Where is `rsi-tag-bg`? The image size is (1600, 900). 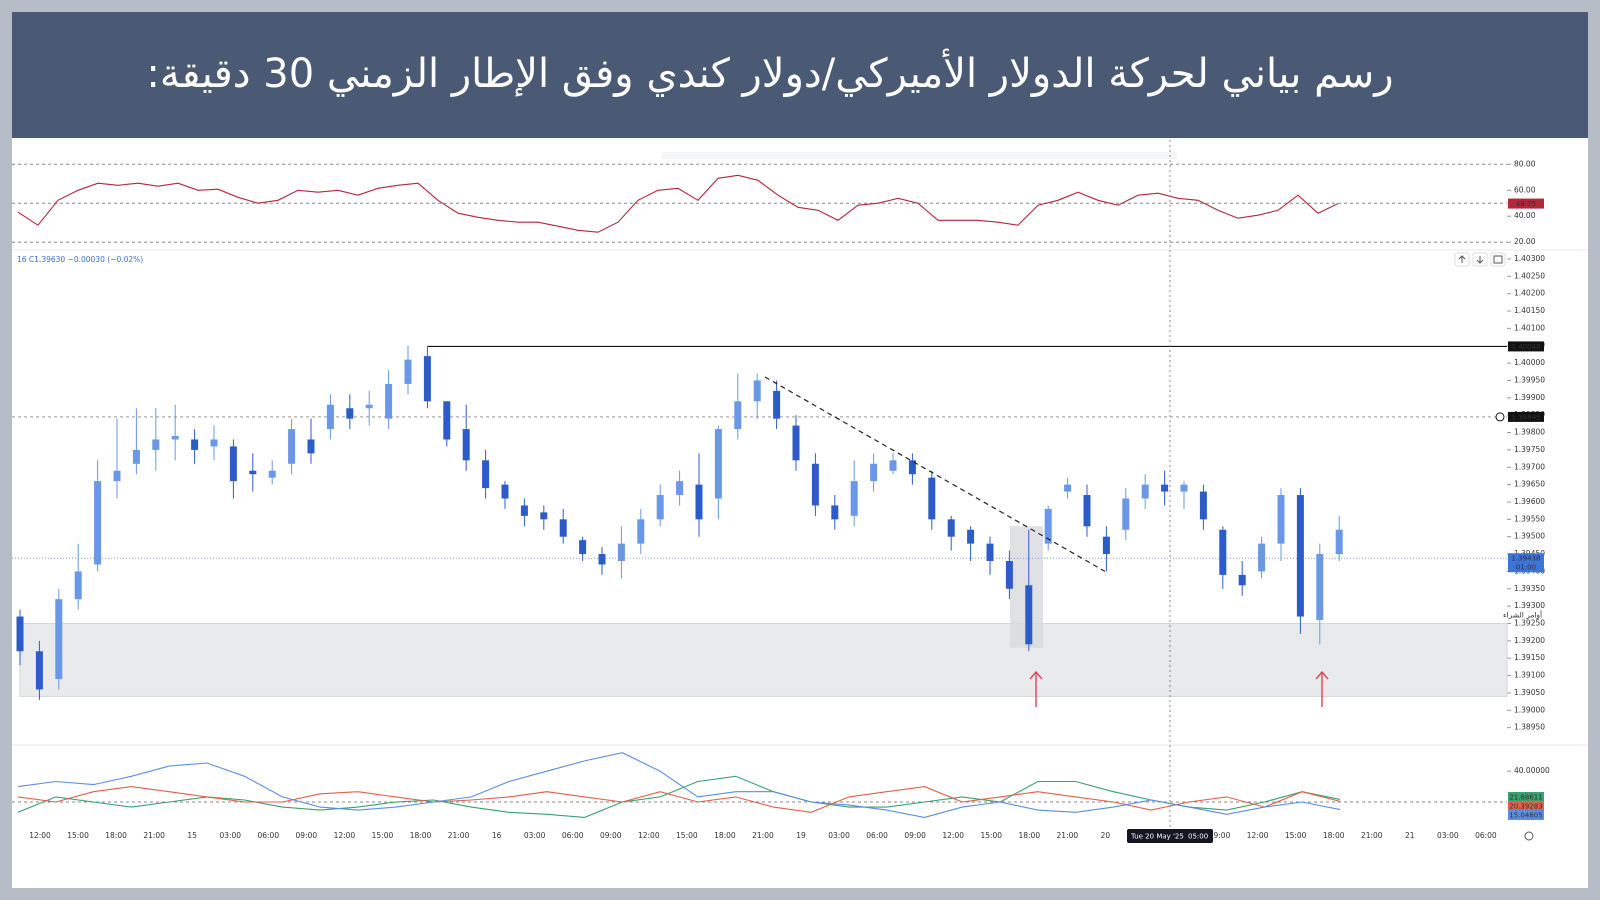 rsi-tag-bg is located at coordinates (1526, 203).